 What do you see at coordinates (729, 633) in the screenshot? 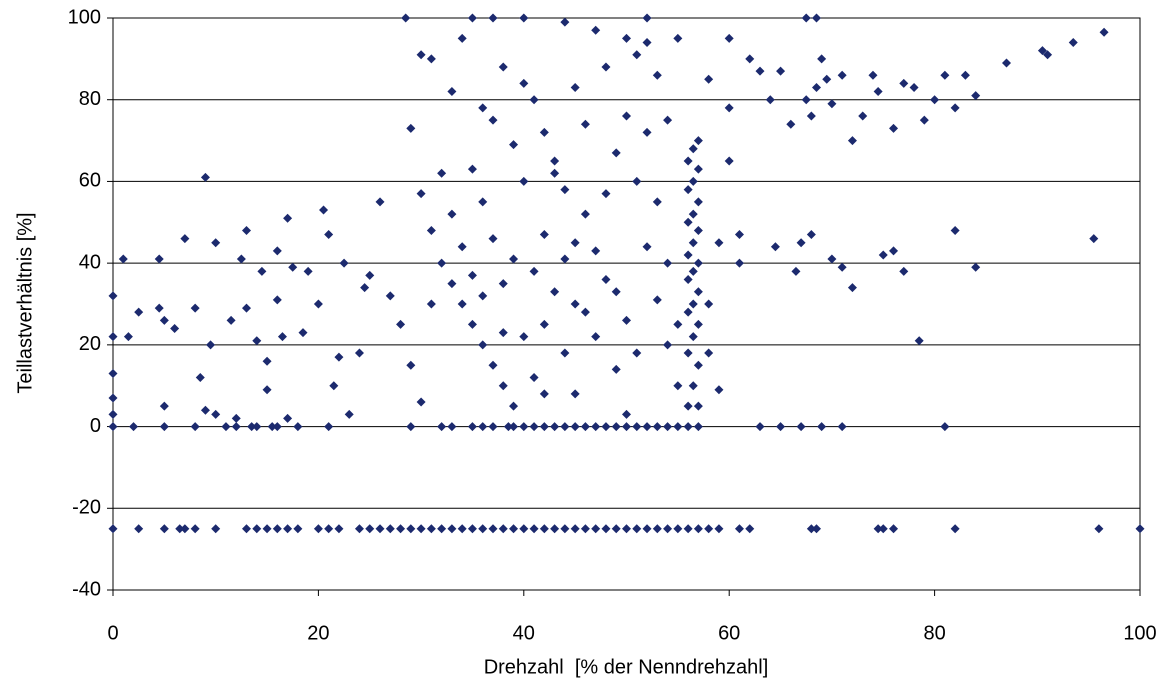
I see `x-tick-label: 60` at bounding box center [729, 633].